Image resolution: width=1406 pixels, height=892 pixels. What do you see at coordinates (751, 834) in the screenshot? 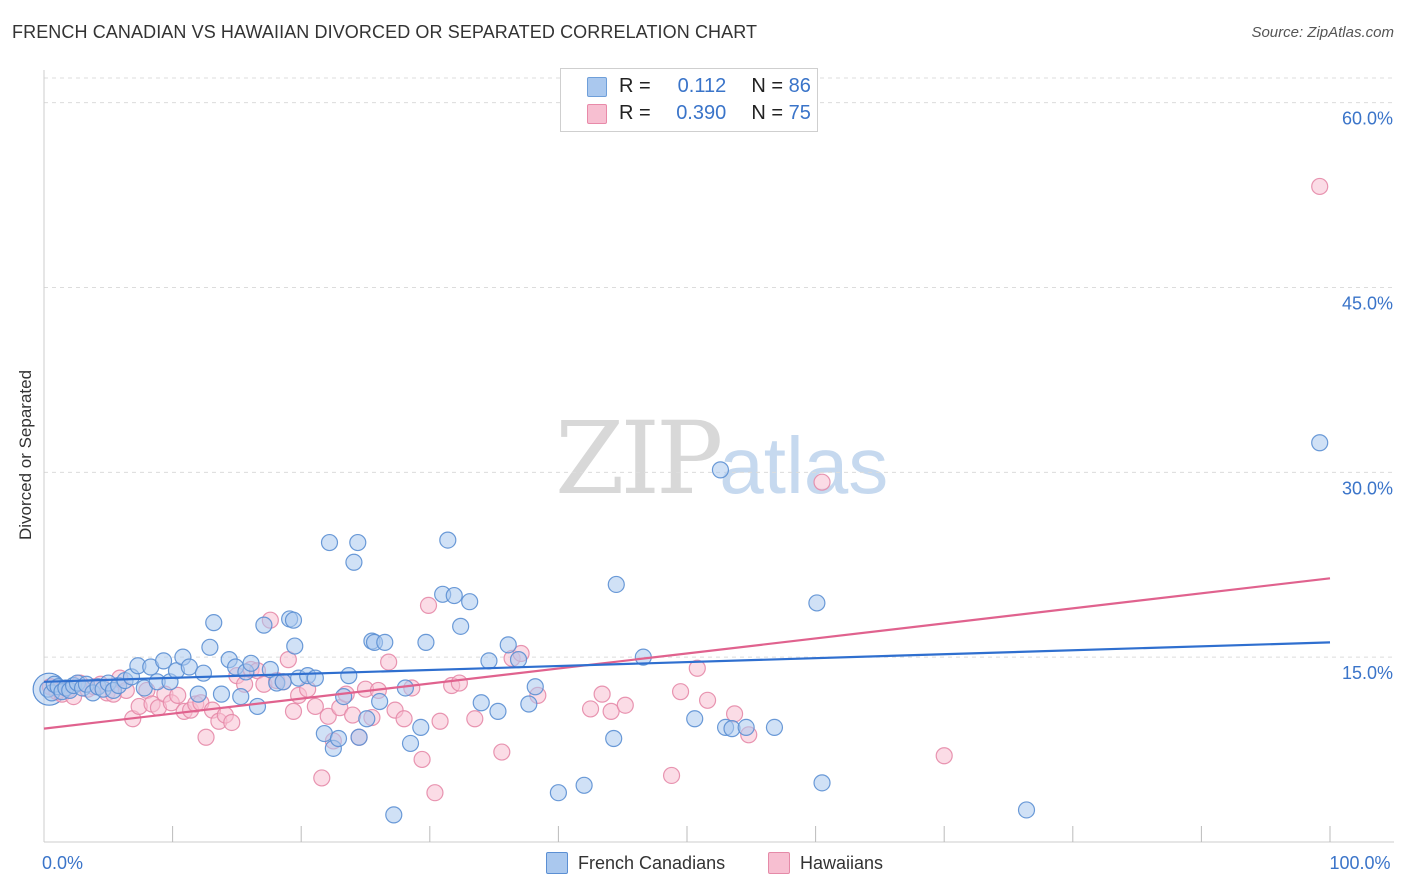
I see `tick-marks` at bounding box center [751, 834].